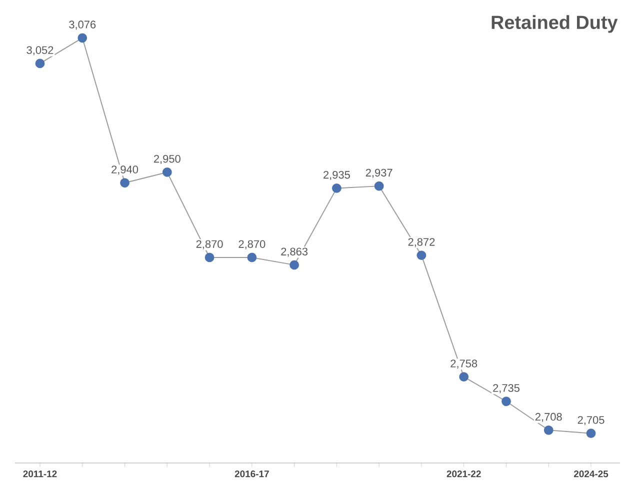 The height and width of the screenshot is (485, 621). Describe the element at coordinates (251, 474) in the screenshot. I see `x-tick-label: 2016-17` at that location.